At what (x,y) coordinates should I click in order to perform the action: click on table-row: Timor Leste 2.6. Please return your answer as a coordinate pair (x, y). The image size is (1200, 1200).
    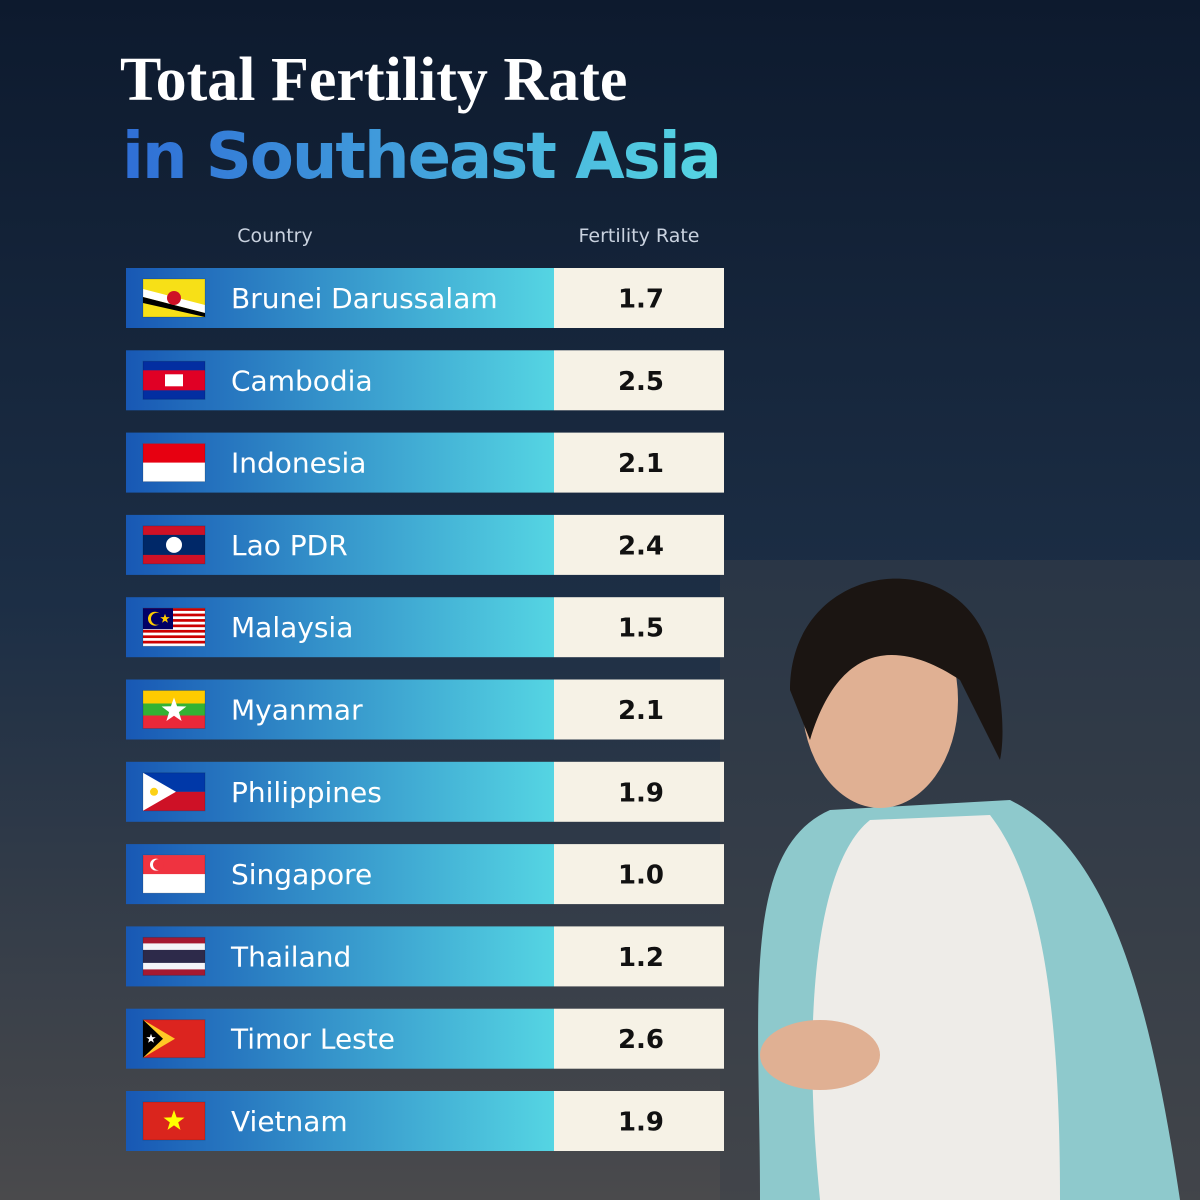
    Looking at the image, I should click on (425, 1038).